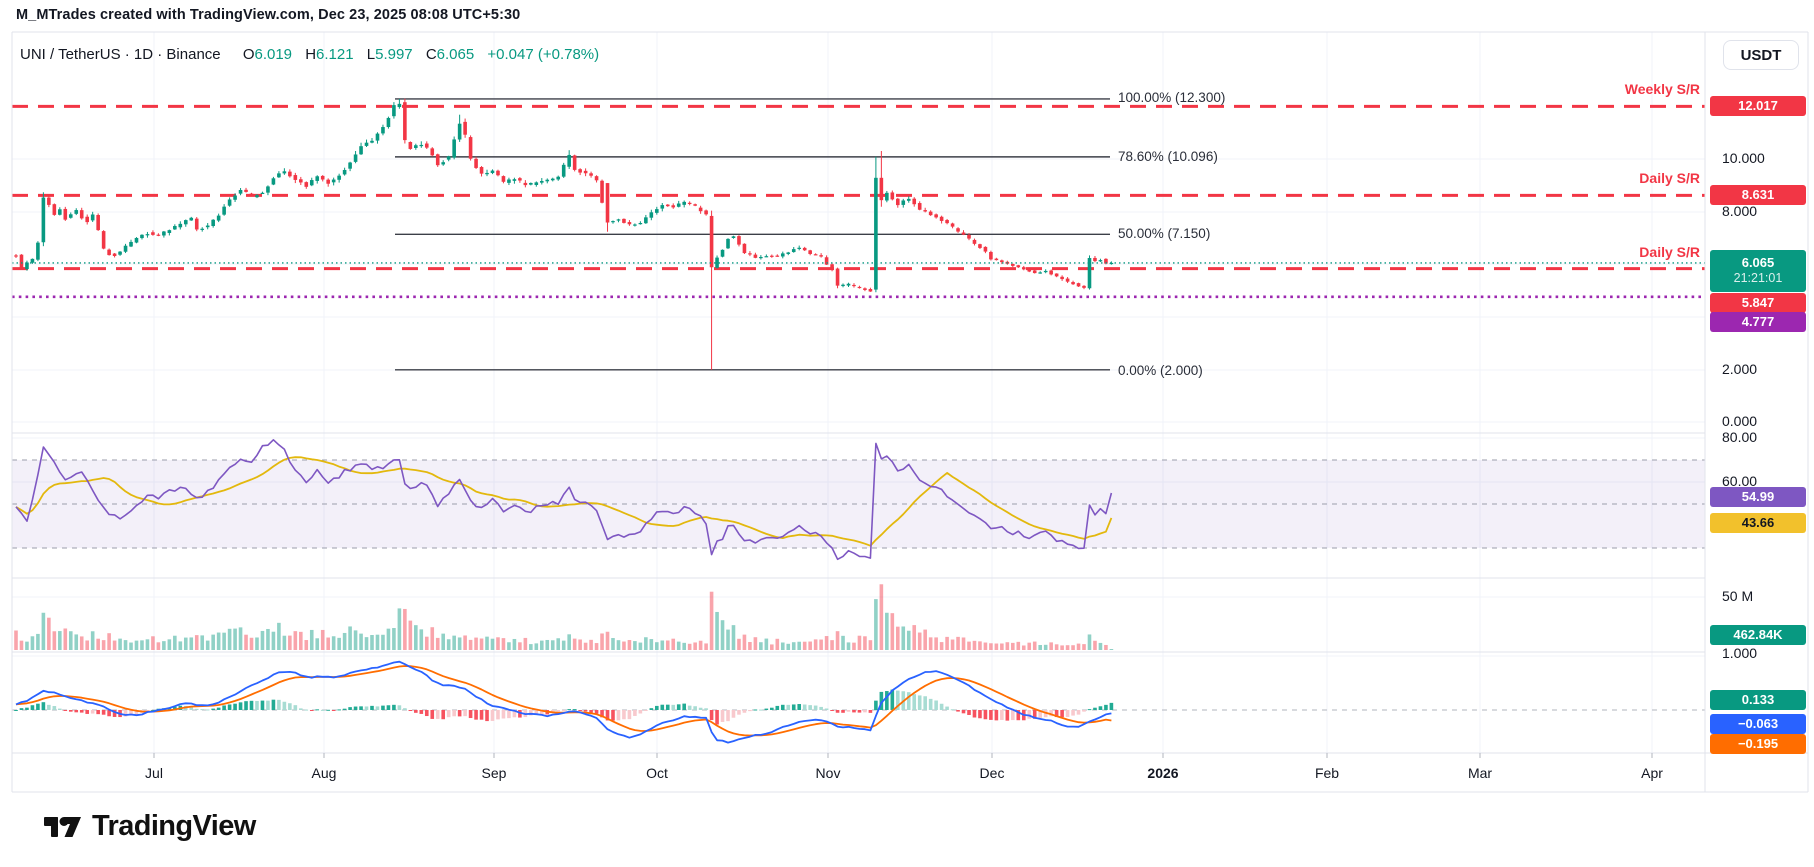 The width and height of the screenshot is (1814, 867). What do you see at coordinates (1740, 437) in the screenshot?
I see `price-axis-label: 80.00` at bounding box center [1740, 437].